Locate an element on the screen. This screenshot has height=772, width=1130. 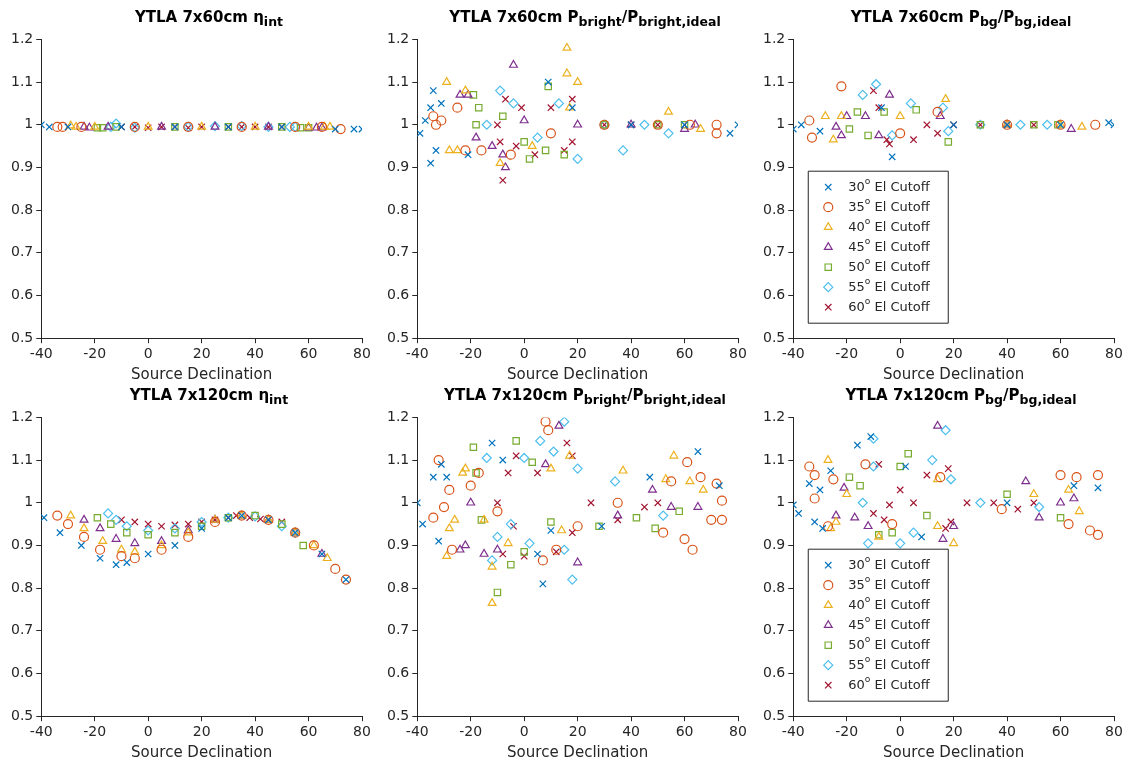
chart-title: YTLA 7x120cm P$_{bg}$/P$_{bg,ideal}$ is located at coordinates (961, 396).